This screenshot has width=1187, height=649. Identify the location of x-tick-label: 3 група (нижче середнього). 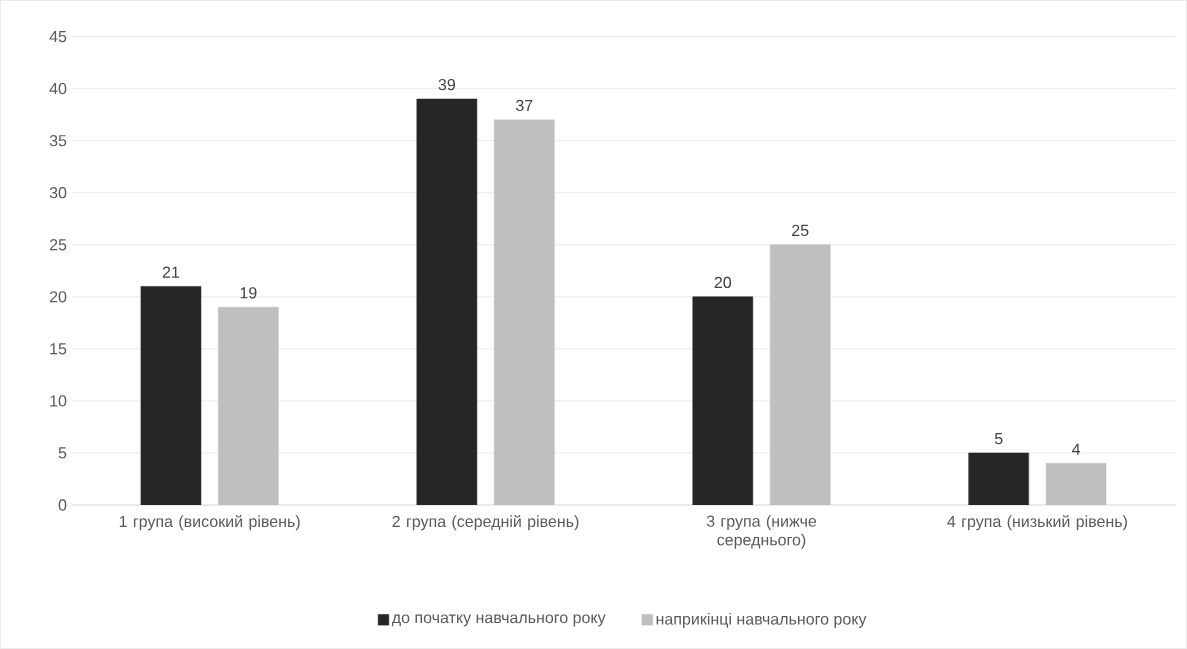
(761, 532).